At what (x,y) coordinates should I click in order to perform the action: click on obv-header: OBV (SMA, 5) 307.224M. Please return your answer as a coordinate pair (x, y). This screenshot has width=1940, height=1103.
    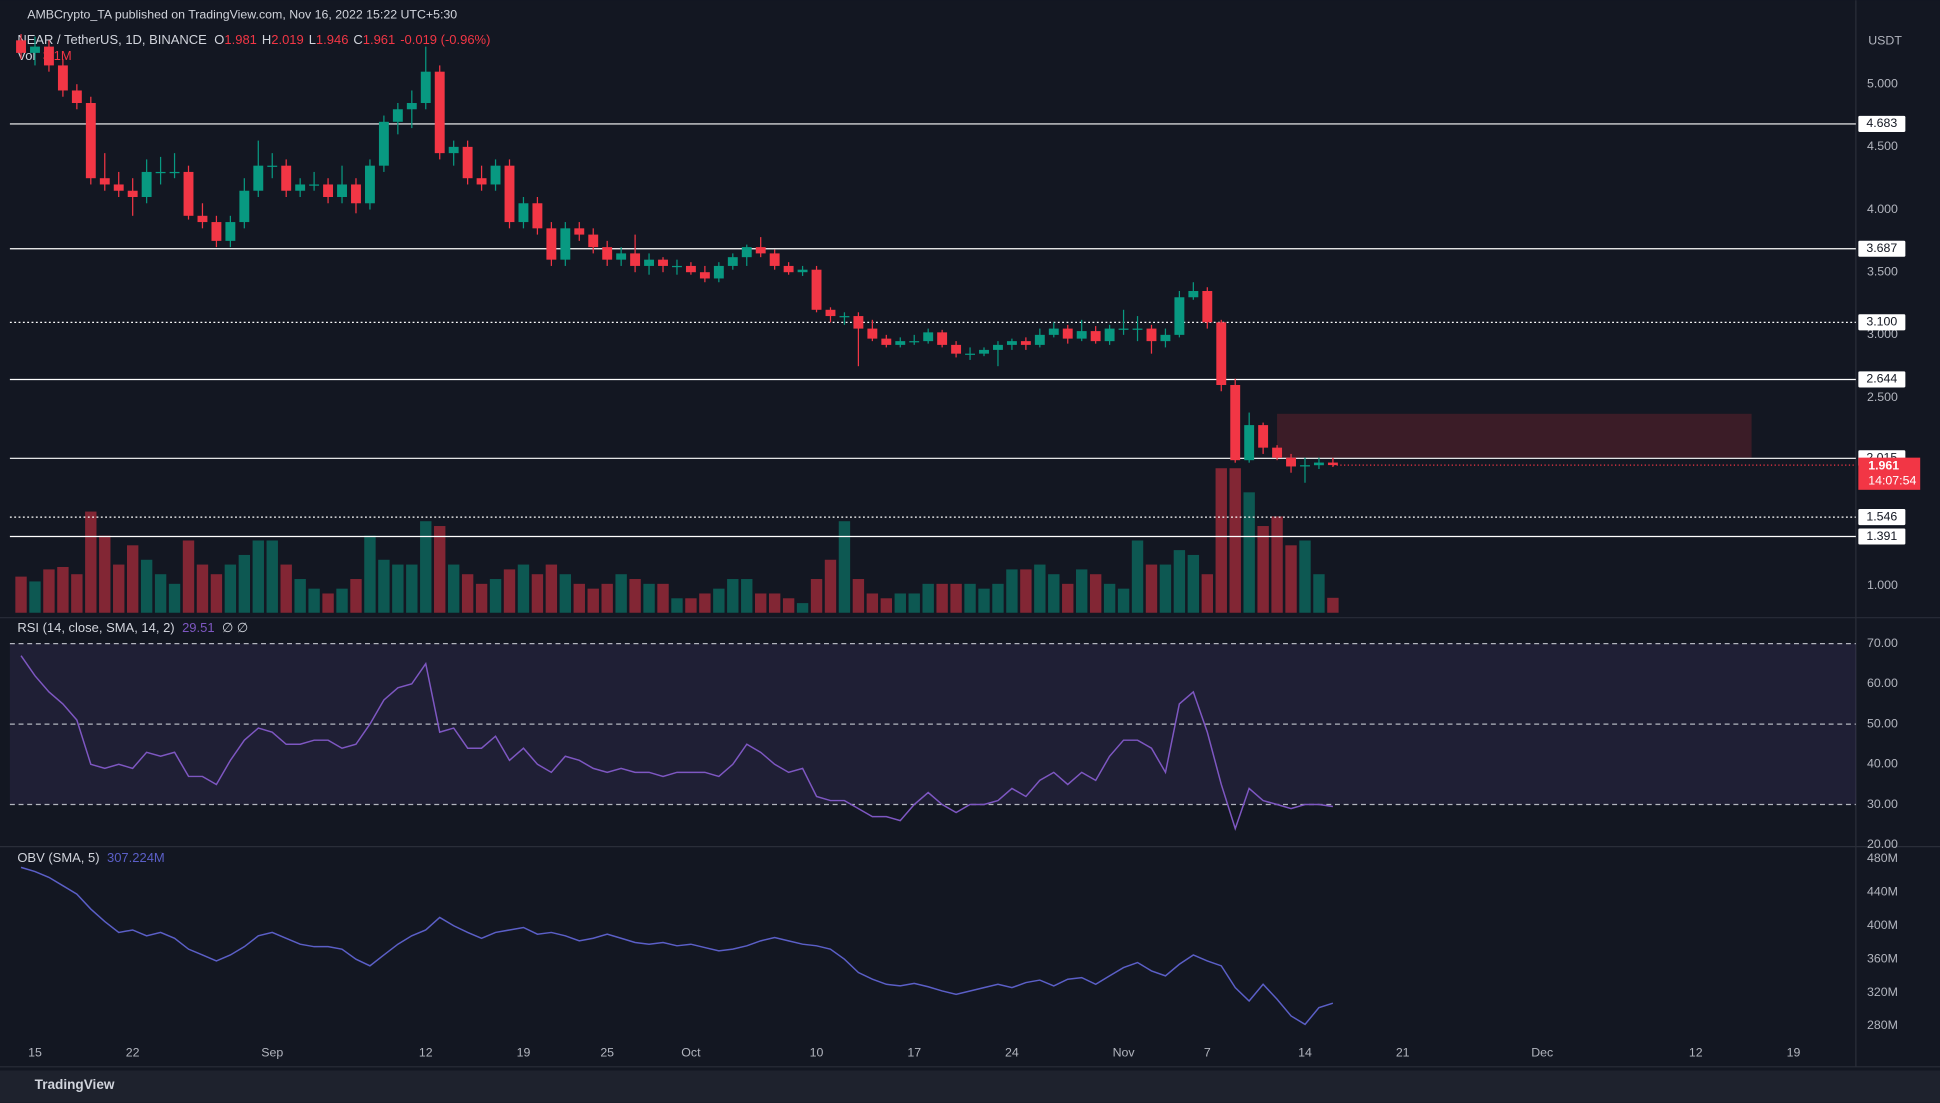
    Looking at the image, I should click on (90, 857).